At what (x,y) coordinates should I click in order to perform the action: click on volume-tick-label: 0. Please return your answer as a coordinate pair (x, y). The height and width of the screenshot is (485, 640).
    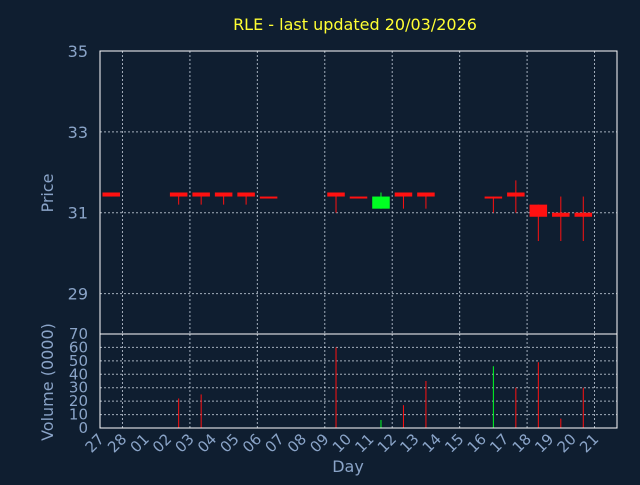
    Looking at the image, I should click on (83, 428).